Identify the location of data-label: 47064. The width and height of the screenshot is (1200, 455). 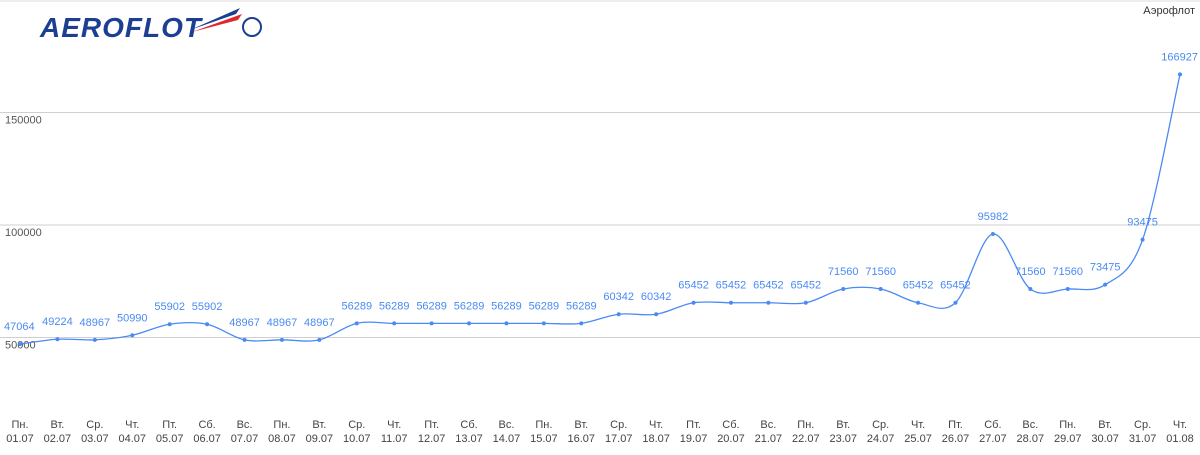
(19, 327).